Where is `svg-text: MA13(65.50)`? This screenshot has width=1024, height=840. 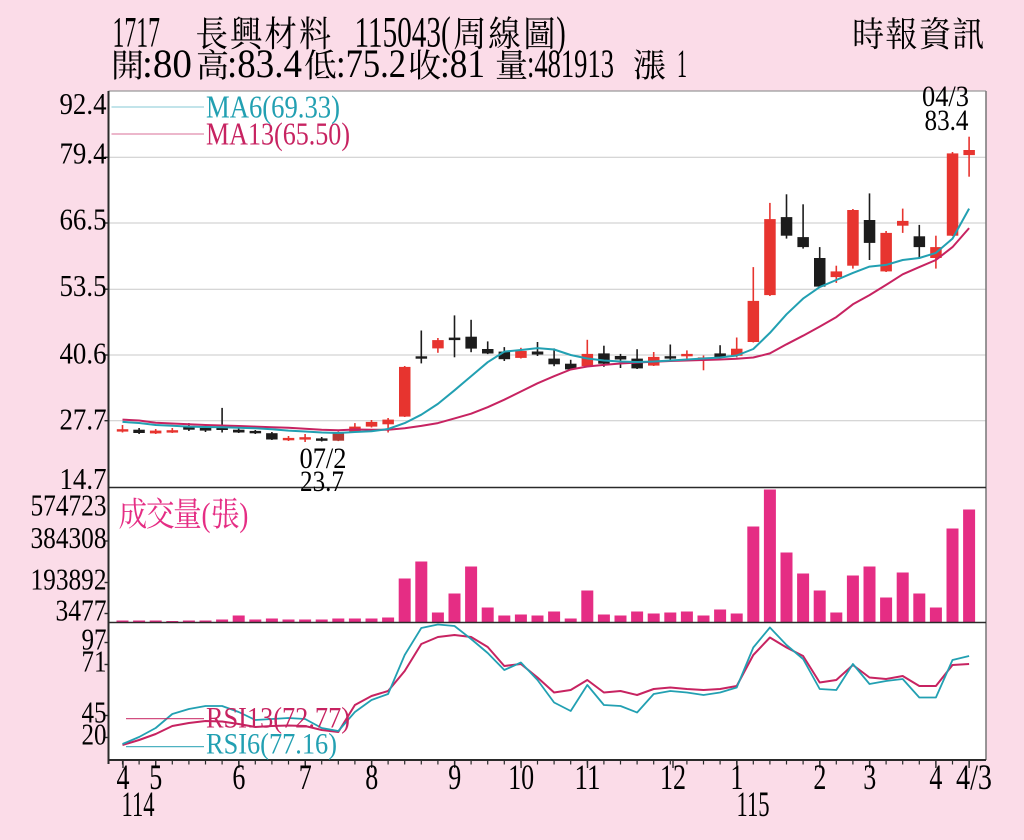
svg-text: MA13(65.50) is located at coordinates (278, 134).